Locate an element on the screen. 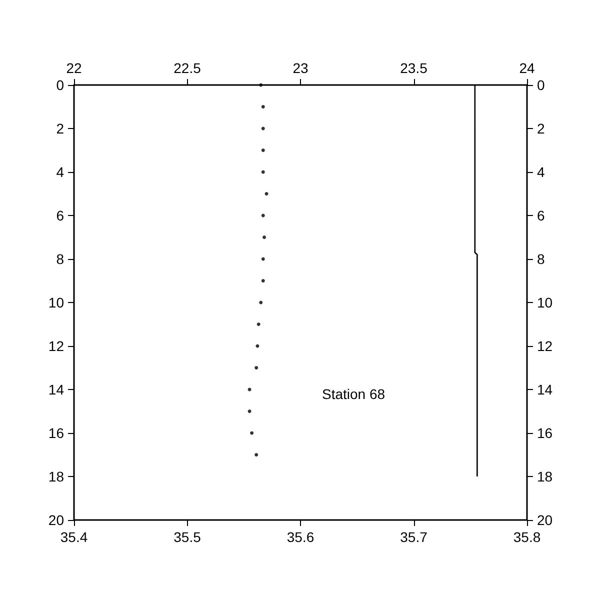 The image size is (589, 597). y-tick-label: 0 is located at coordinates (60, 85).